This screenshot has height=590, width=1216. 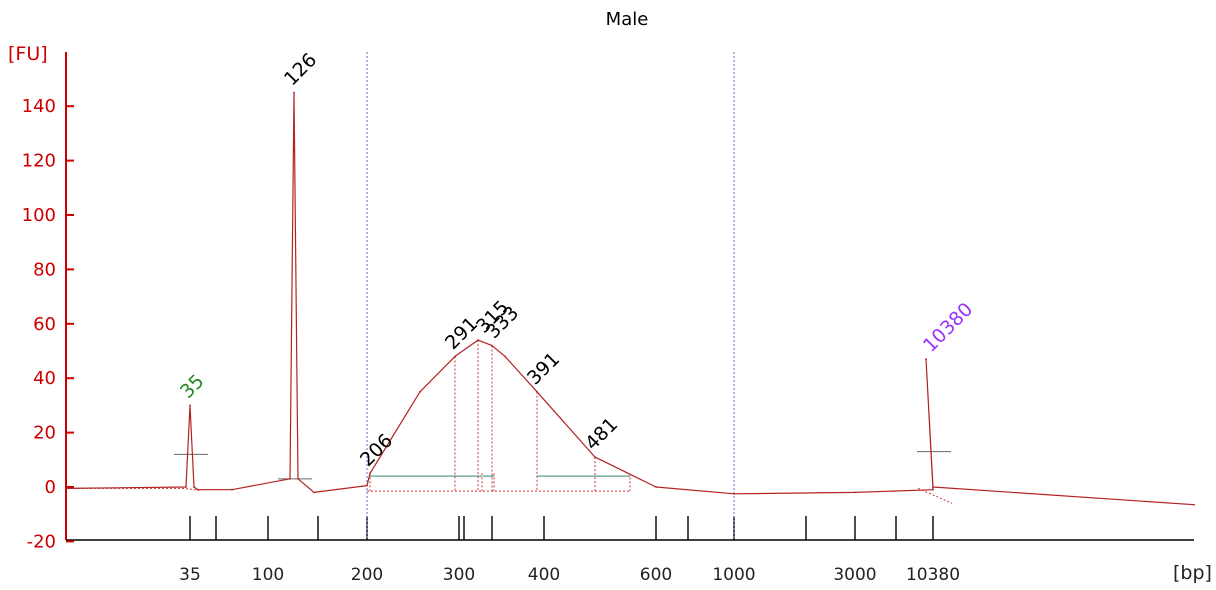 I want to click on peak-label: 126, so click(x=300, y=69).